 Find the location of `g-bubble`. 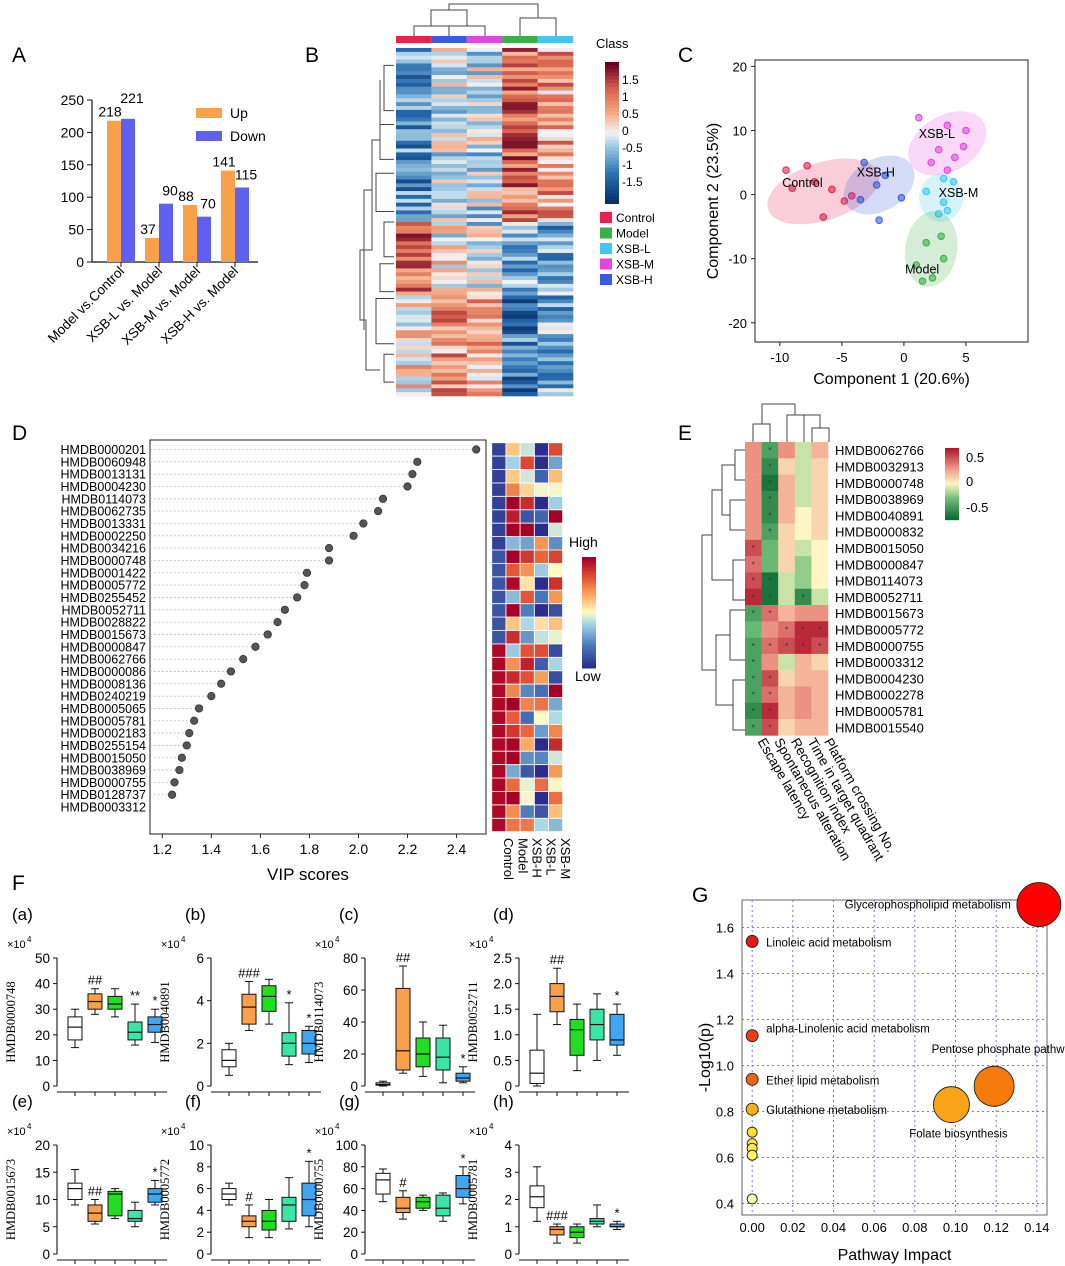

g-bubble is located at coordinates (752, 1036).